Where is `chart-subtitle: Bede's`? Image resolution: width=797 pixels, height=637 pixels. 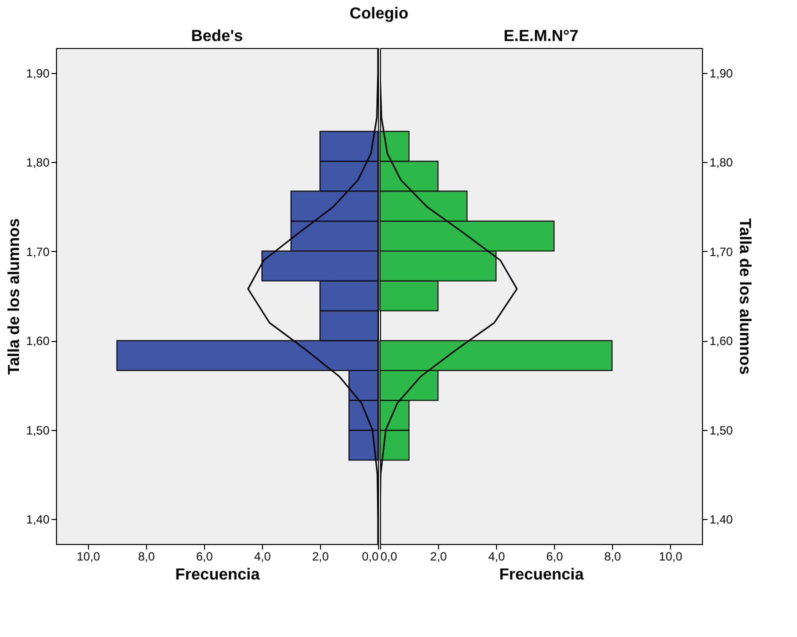
chart-subtitle: Bede's is located at coordinates (217, 36).